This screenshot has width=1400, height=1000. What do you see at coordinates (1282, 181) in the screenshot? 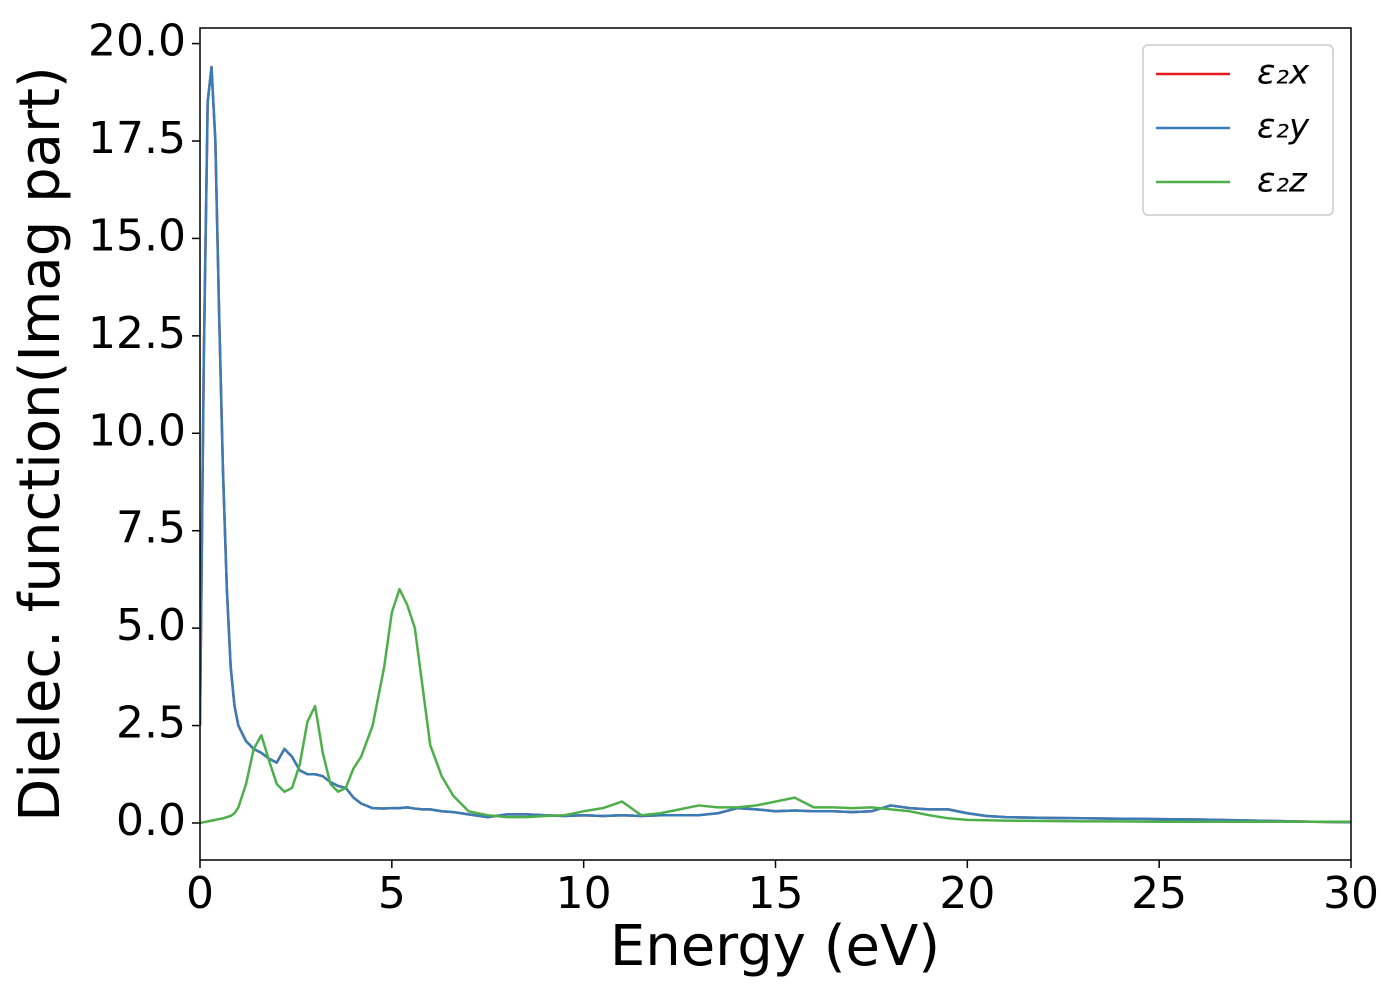
I see `legend-label: ε₂z` at bounding box center [1282, 181].